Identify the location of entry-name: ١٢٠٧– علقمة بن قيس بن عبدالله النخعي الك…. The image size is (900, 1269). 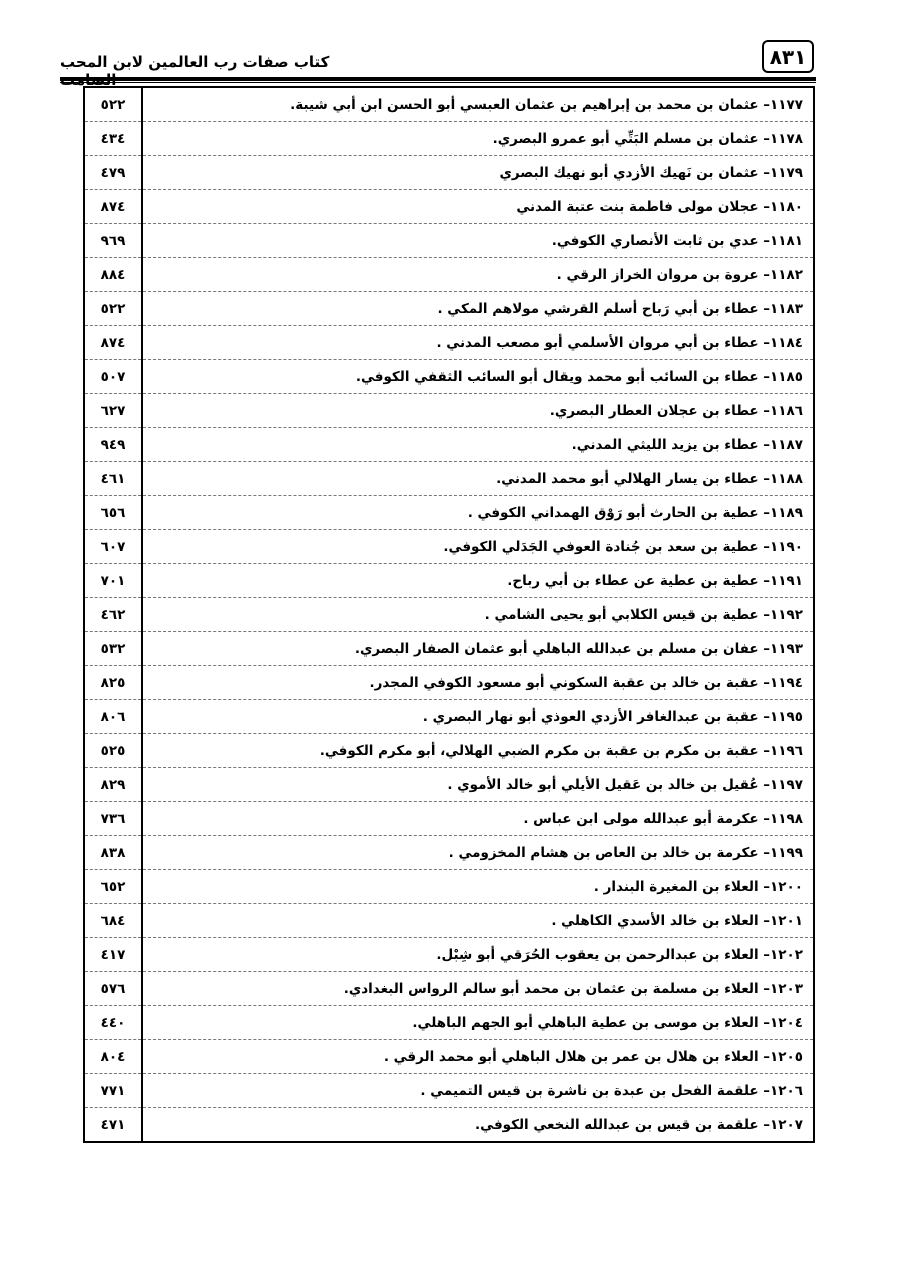
(477, 1124).